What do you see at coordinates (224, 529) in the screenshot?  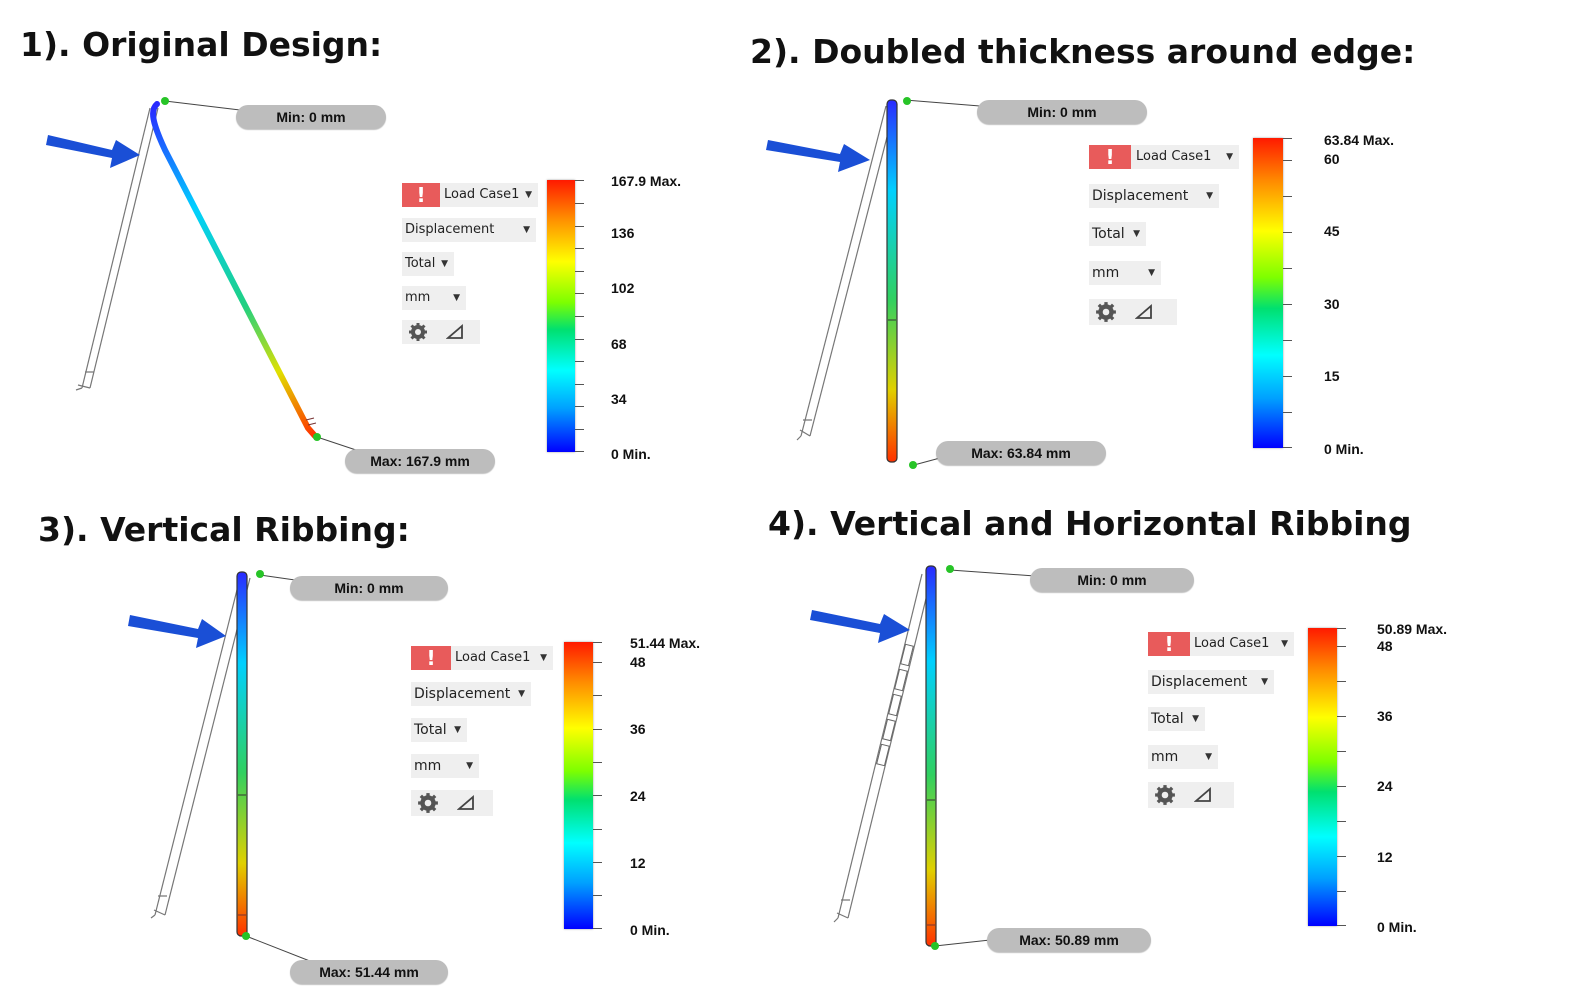 I see `panel-title: 3). Vertical Ribbing:` at bounding box center [224, 529].